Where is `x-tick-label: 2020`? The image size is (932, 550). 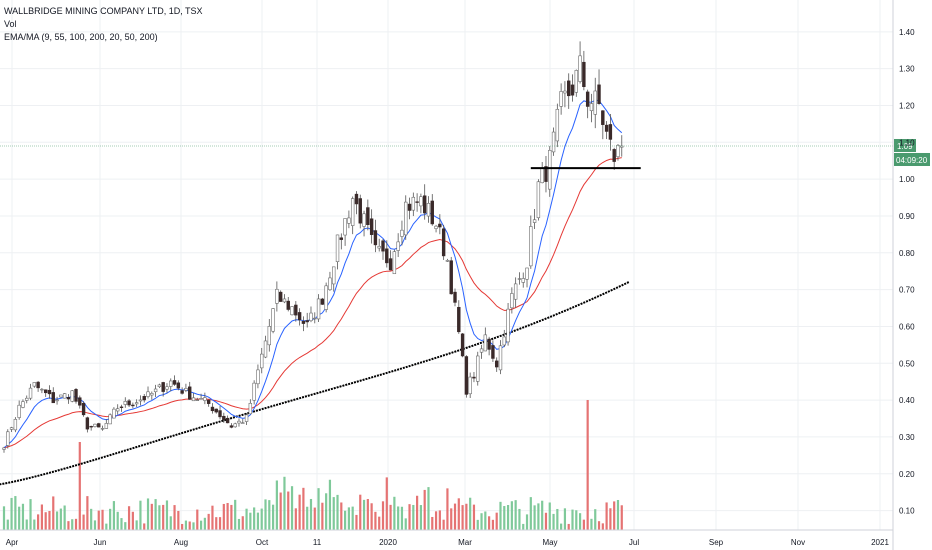 x-tick-label: 2020 is located at coordinates (388, 542).